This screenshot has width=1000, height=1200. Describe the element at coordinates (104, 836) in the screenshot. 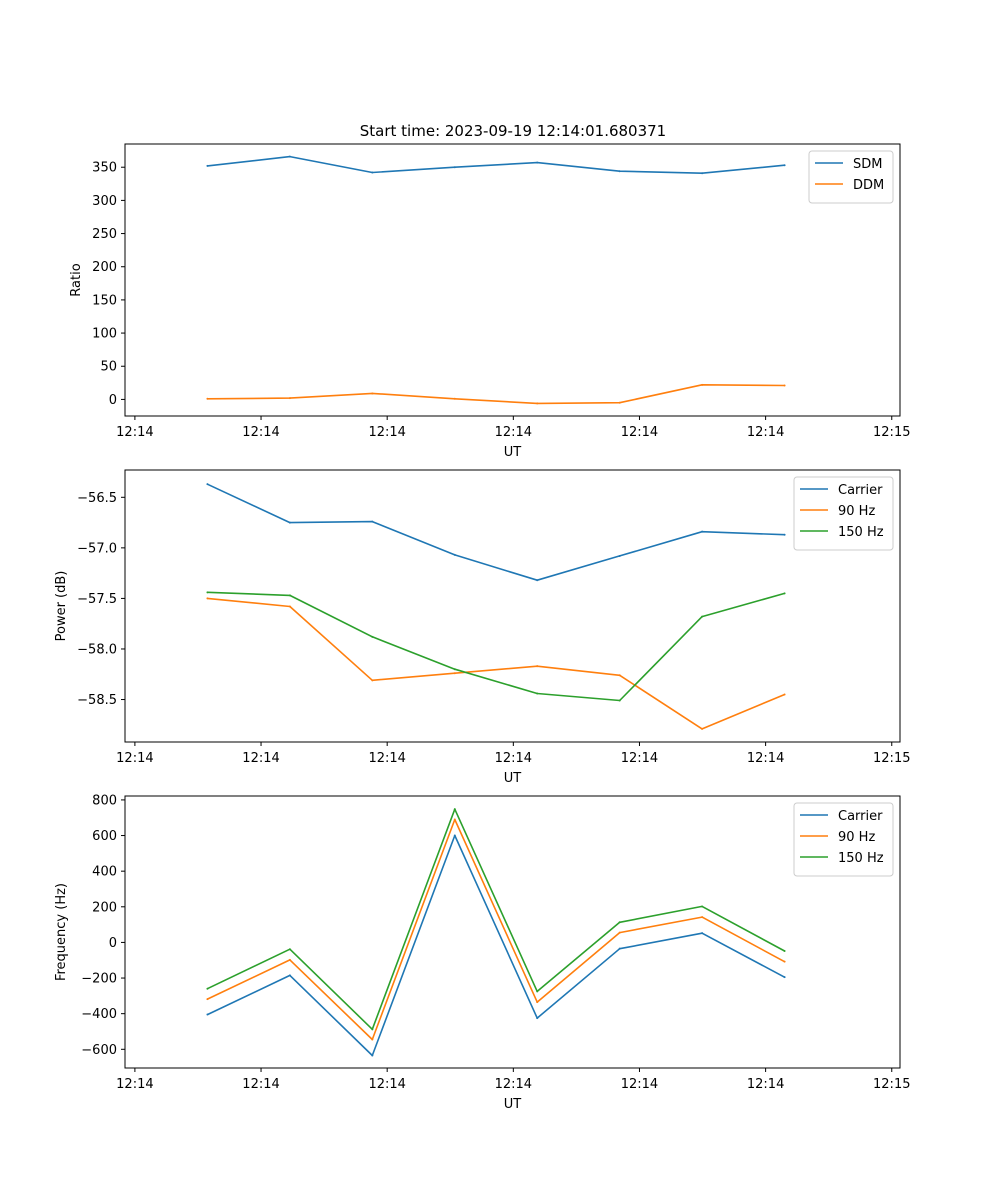

I see `y-tick-label: 600` at that location.